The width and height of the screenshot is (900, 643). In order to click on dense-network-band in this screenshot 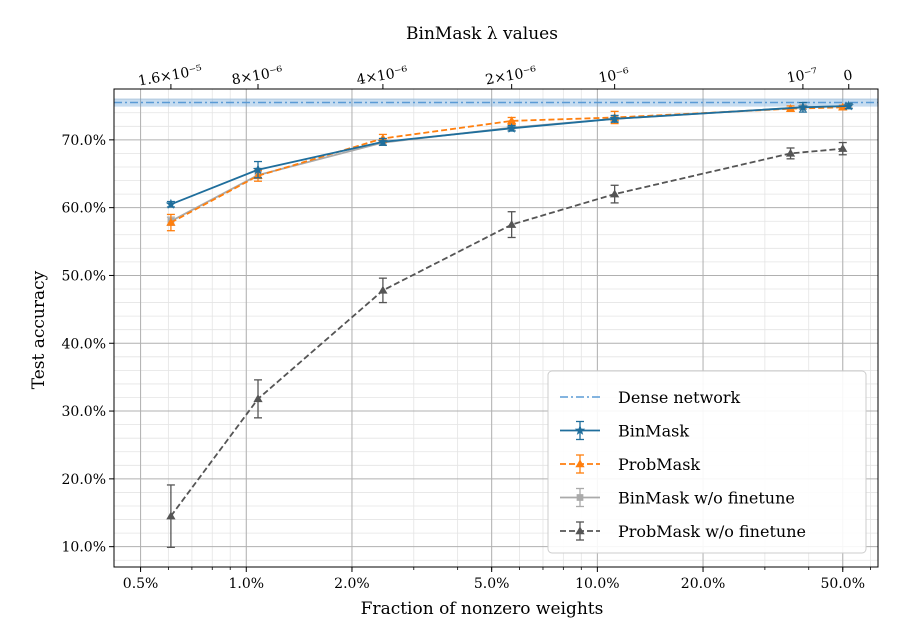, I will do `click(496, 102)`.